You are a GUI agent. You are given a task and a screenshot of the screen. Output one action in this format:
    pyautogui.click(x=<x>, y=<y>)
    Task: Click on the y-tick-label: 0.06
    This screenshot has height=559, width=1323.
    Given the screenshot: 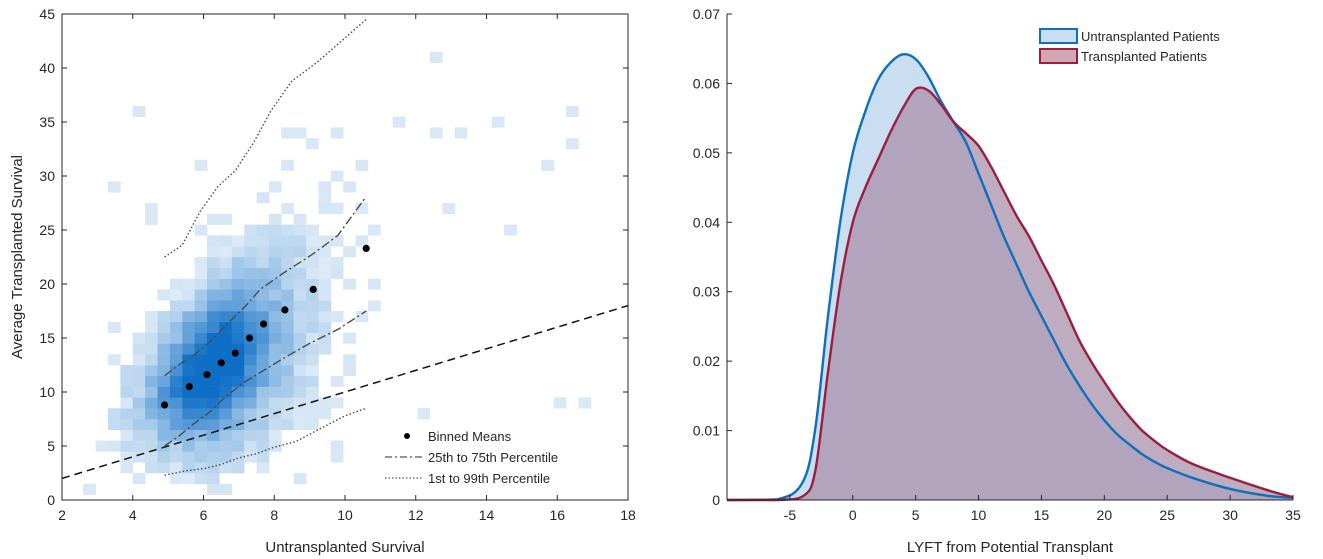 What is the action you would take?
    pyautogui.click(x=706, y=83)
    